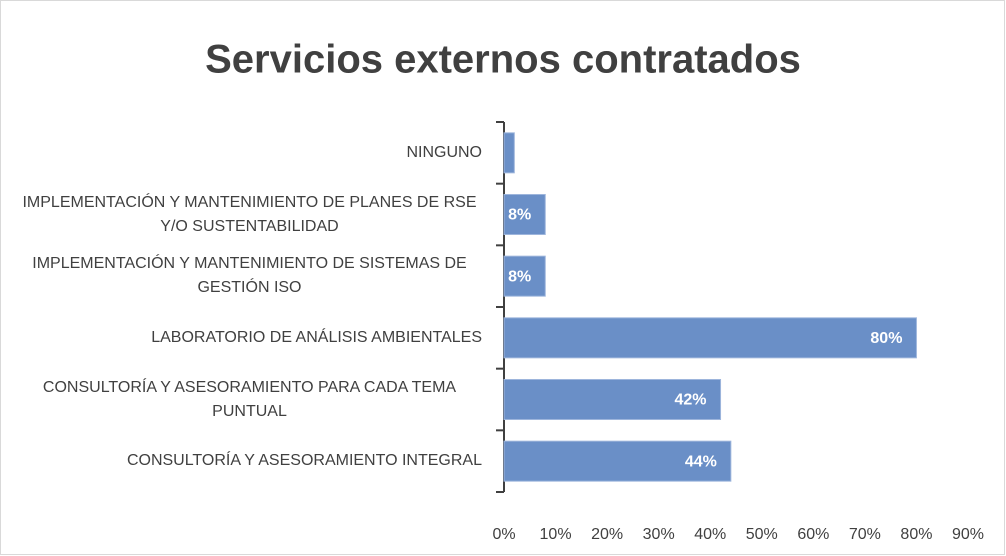  Describe the element at coordinates (701, 461) in the screenshot. I see `data-label: 44%` at that location.